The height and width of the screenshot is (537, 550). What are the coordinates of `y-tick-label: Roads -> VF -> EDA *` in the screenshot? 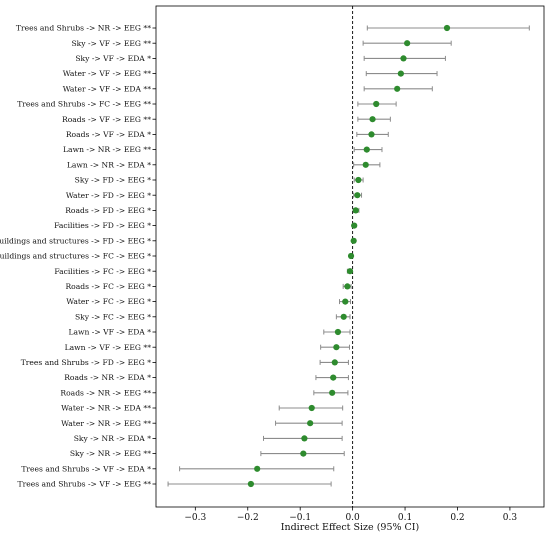 It's located at (108, 134).